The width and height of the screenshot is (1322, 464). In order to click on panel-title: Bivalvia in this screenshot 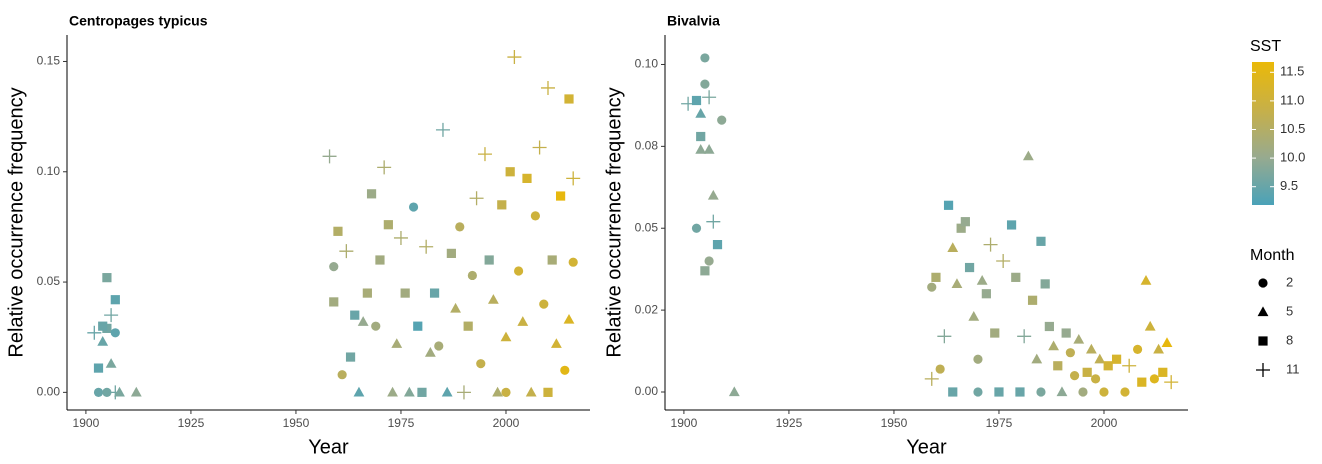, I will do `click(693, 21)`.